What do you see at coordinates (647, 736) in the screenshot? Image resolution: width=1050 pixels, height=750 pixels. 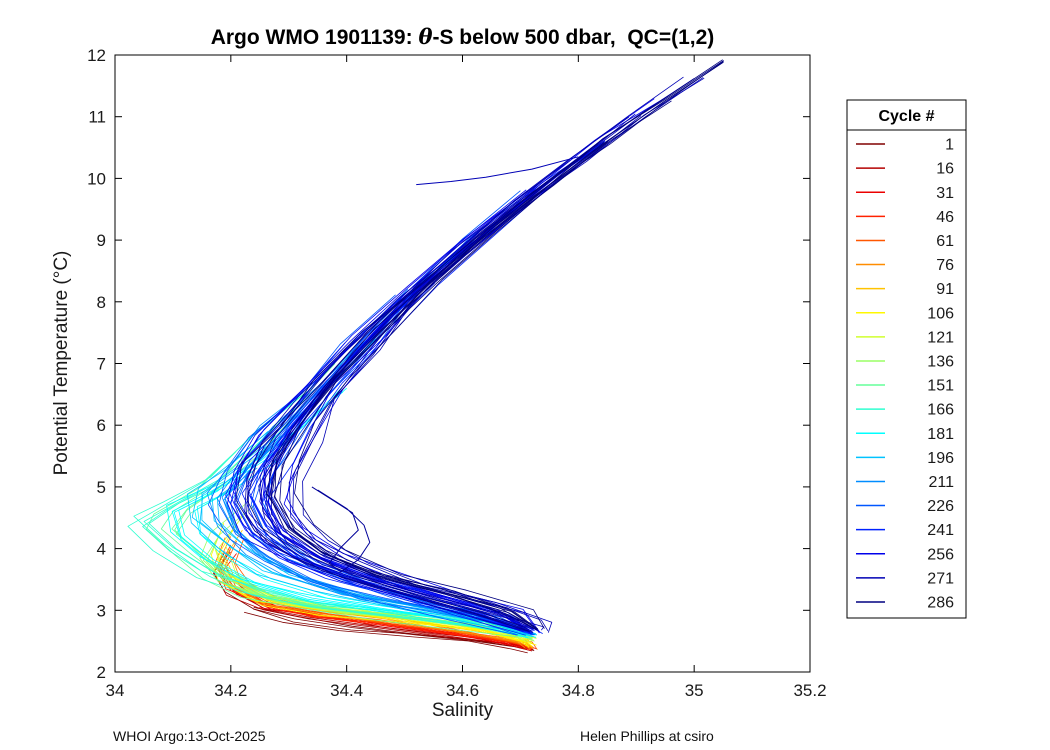 I see `footer-credit-right: Helen Phillips at csiro` at bounding box center [647, 736].